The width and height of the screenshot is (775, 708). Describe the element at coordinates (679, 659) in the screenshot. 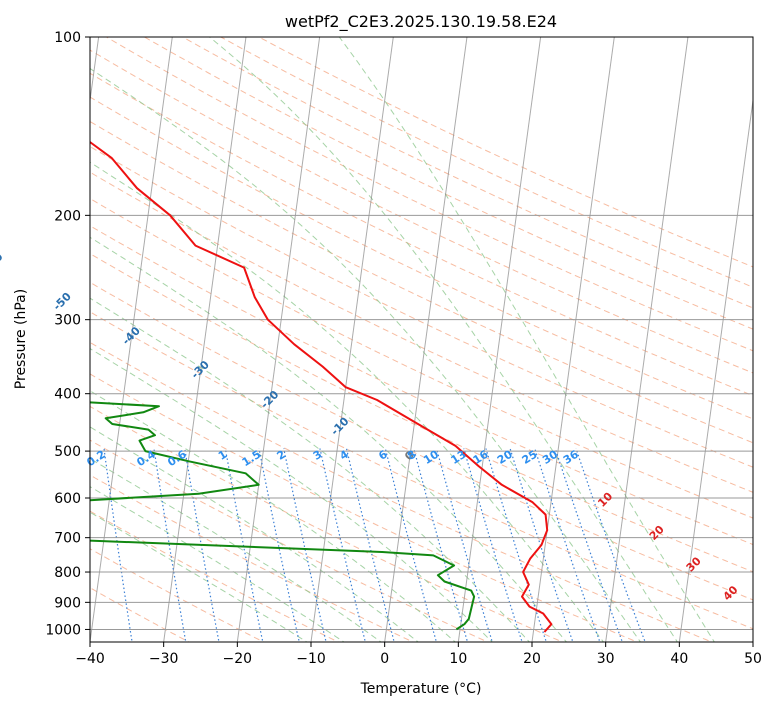

I see `x-tick-label: 40` at that location.